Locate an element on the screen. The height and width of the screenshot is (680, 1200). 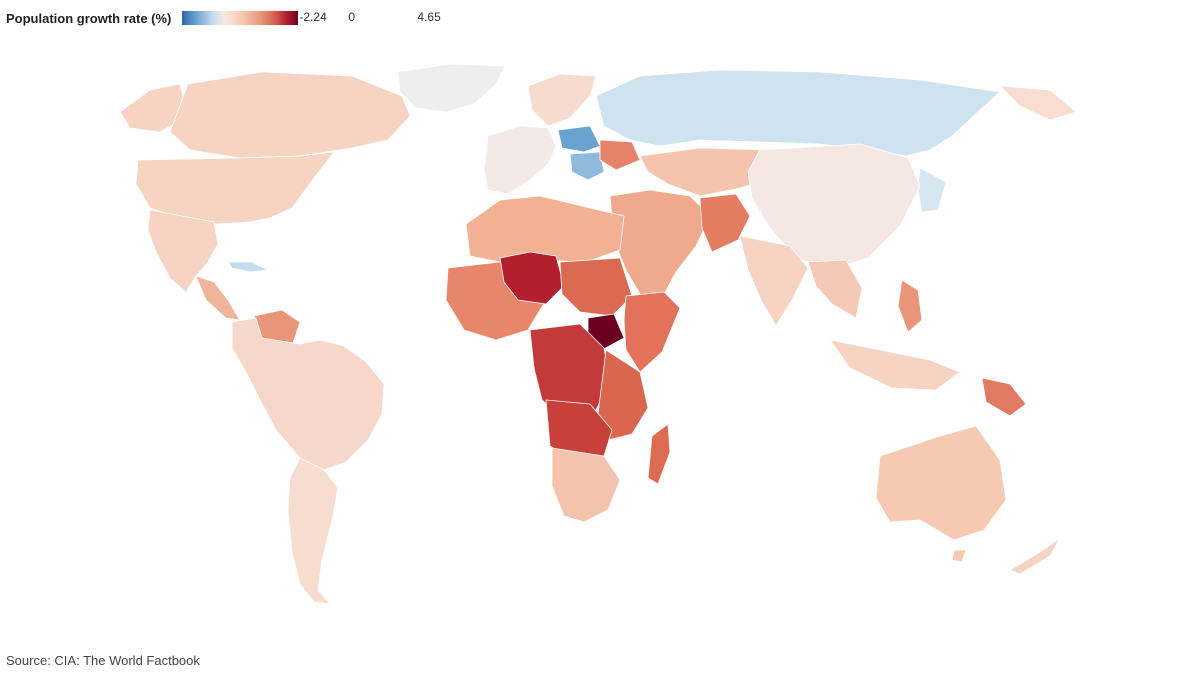
region-cuba is located at coordinates (248, 267).